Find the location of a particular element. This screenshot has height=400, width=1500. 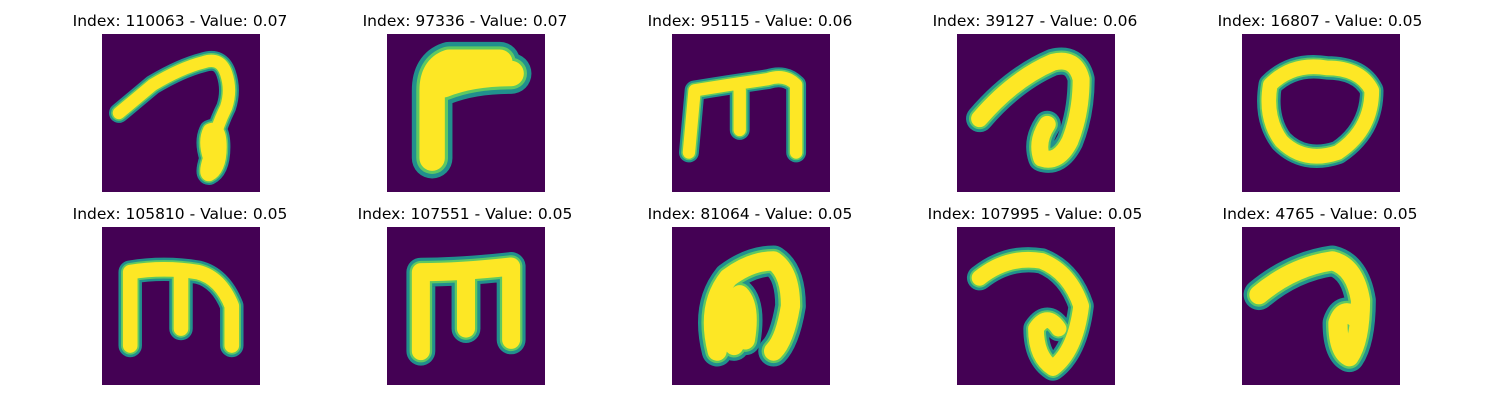

panel-title: Index: 105810 - Value: 0.05 is located at coordinates (180, 214).